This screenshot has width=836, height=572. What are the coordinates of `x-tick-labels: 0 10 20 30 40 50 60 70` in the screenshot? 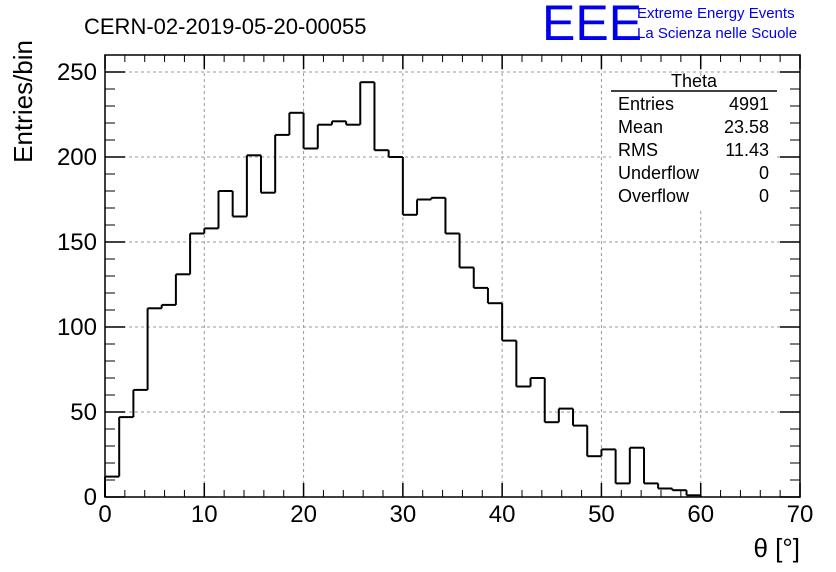 It's located at (455, 514).